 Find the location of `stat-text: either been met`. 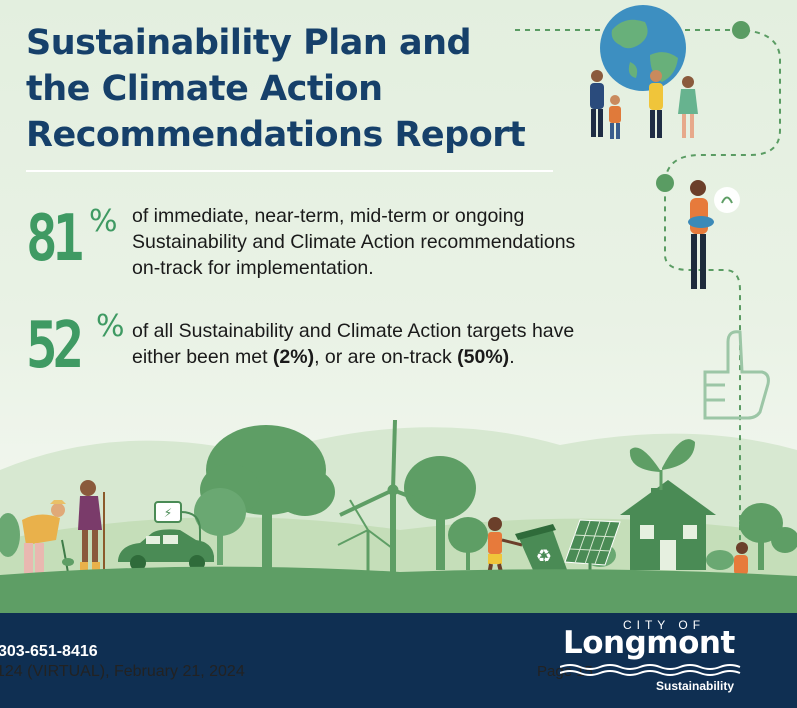

stat-text: either been met is located at coordinates (202, 357).